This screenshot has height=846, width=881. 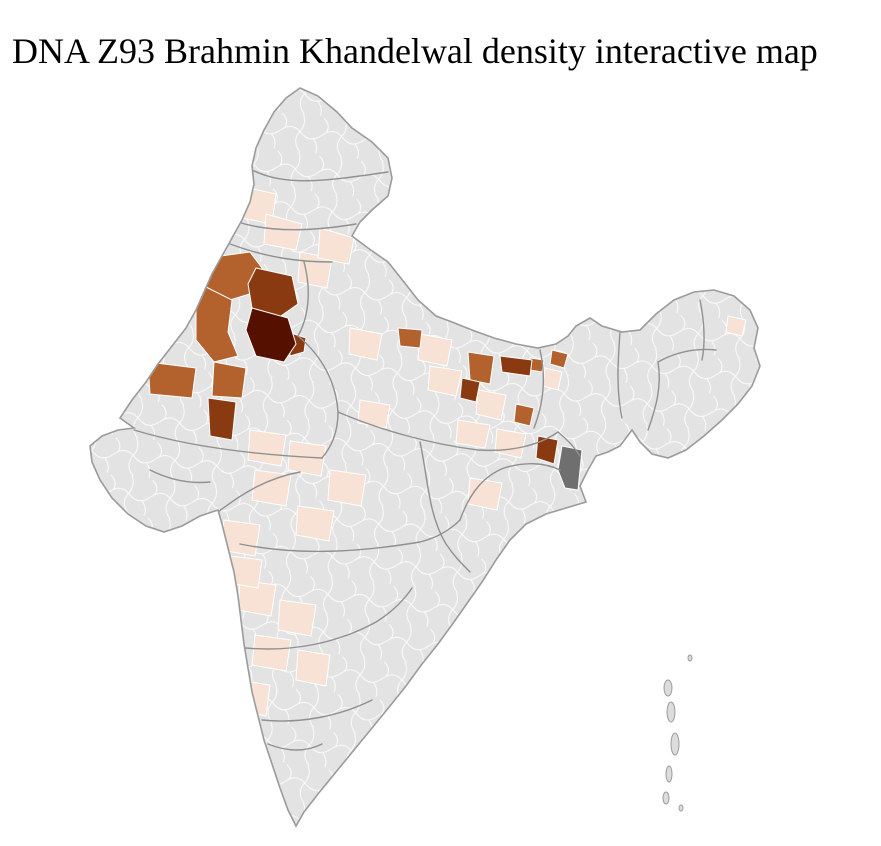 What do you see at coordinates (383, 366) in the screenshot?
I see `density-districts-high` at bounding box center [383, 366].